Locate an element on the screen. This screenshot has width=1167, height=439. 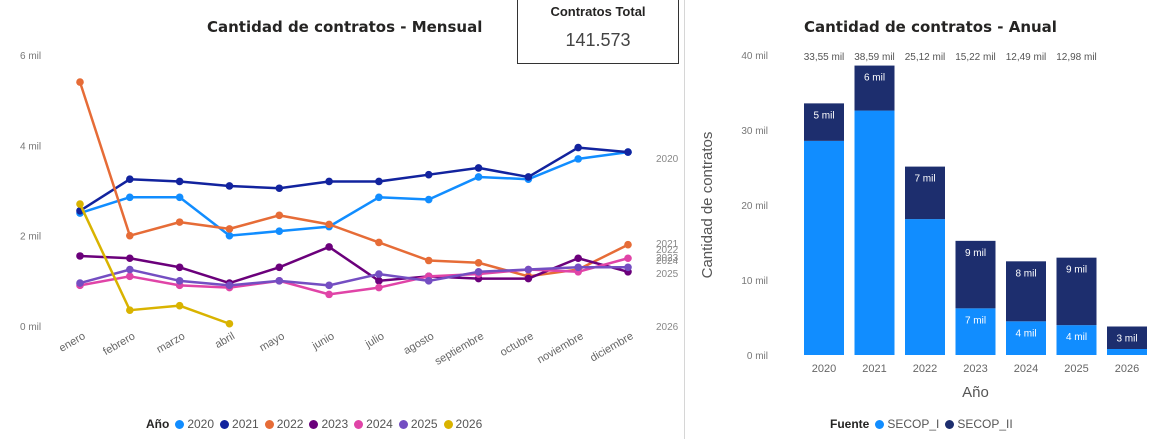
x-tick-label: 2021 is located at coordinates (874, 369).